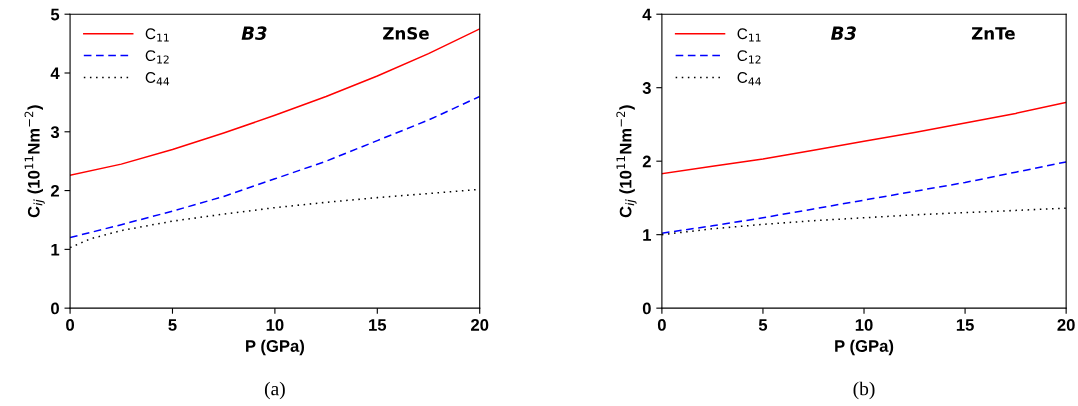 Image resolution: width=1078 pixels, height=406 pixels. What do you see at coordinates (993, 33) in the screenshot?
I see `annotation: ZnTe` at bounding box center [993, 33].